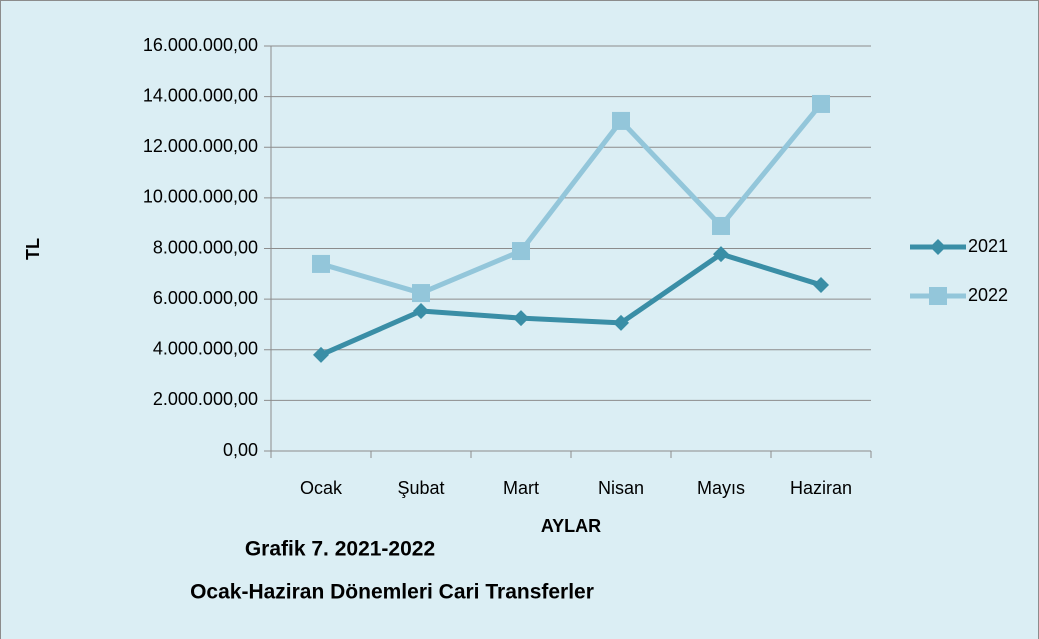 The width and height of the screenshot is (1039, 639). I want to click on y-tick-label: 12.000.000,00, so click(200, 146).